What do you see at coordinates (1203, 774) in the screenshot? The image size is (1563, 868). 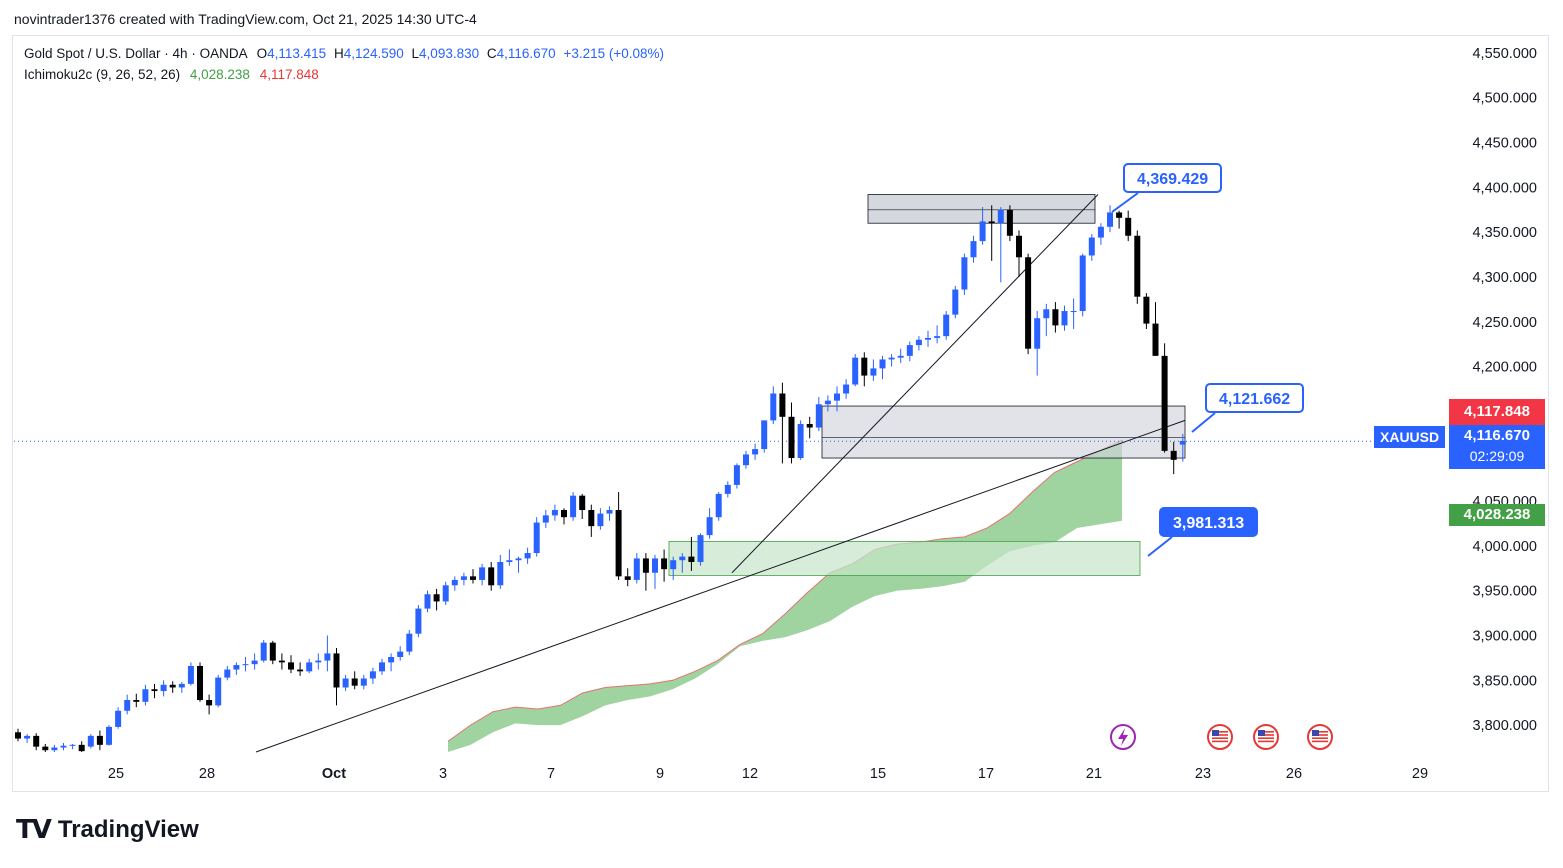 I see `x-tick-label: 23` at bounding box center [1203, 774].